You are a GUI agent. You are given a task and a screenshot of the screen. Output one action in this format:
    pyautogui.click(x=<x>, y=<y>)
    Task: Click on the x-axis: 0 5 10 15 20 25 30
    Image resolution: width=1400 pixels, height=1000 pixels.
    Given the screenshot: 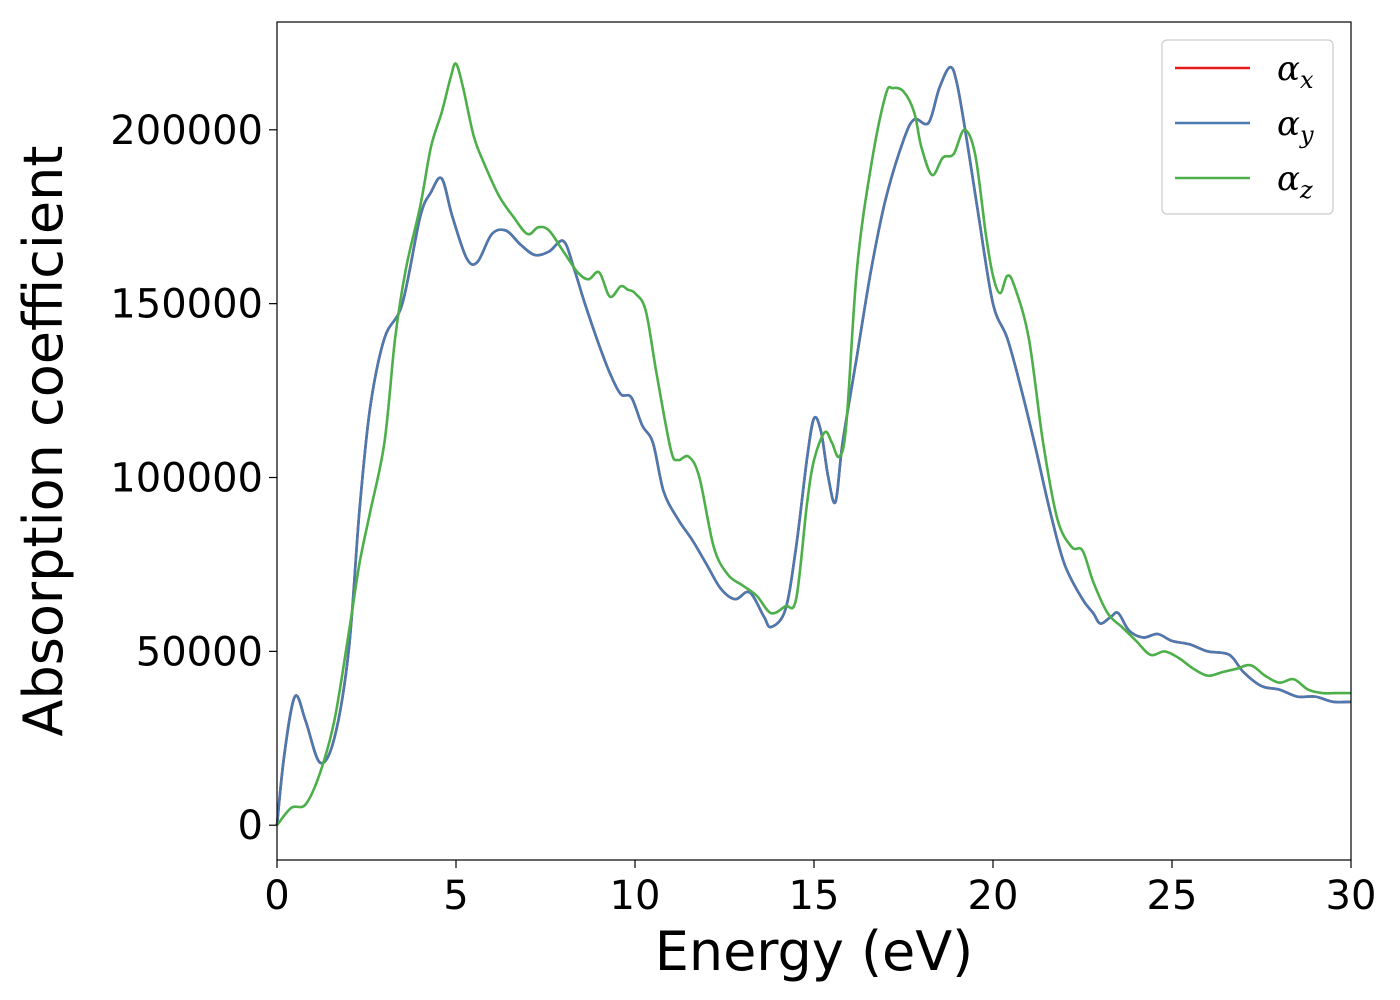 What is the action you would take?
    pyautogui.click(x=820, y=889)
    